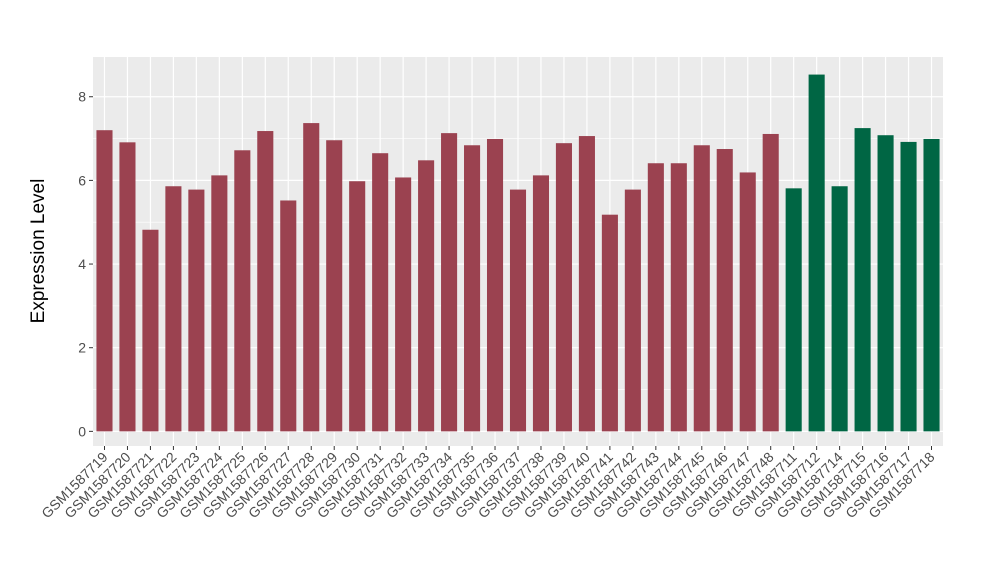  What do you see at coordinates (82, 97) in the screenshot?
I see `y-tick-label: 8` at bounding box center [82, 97].